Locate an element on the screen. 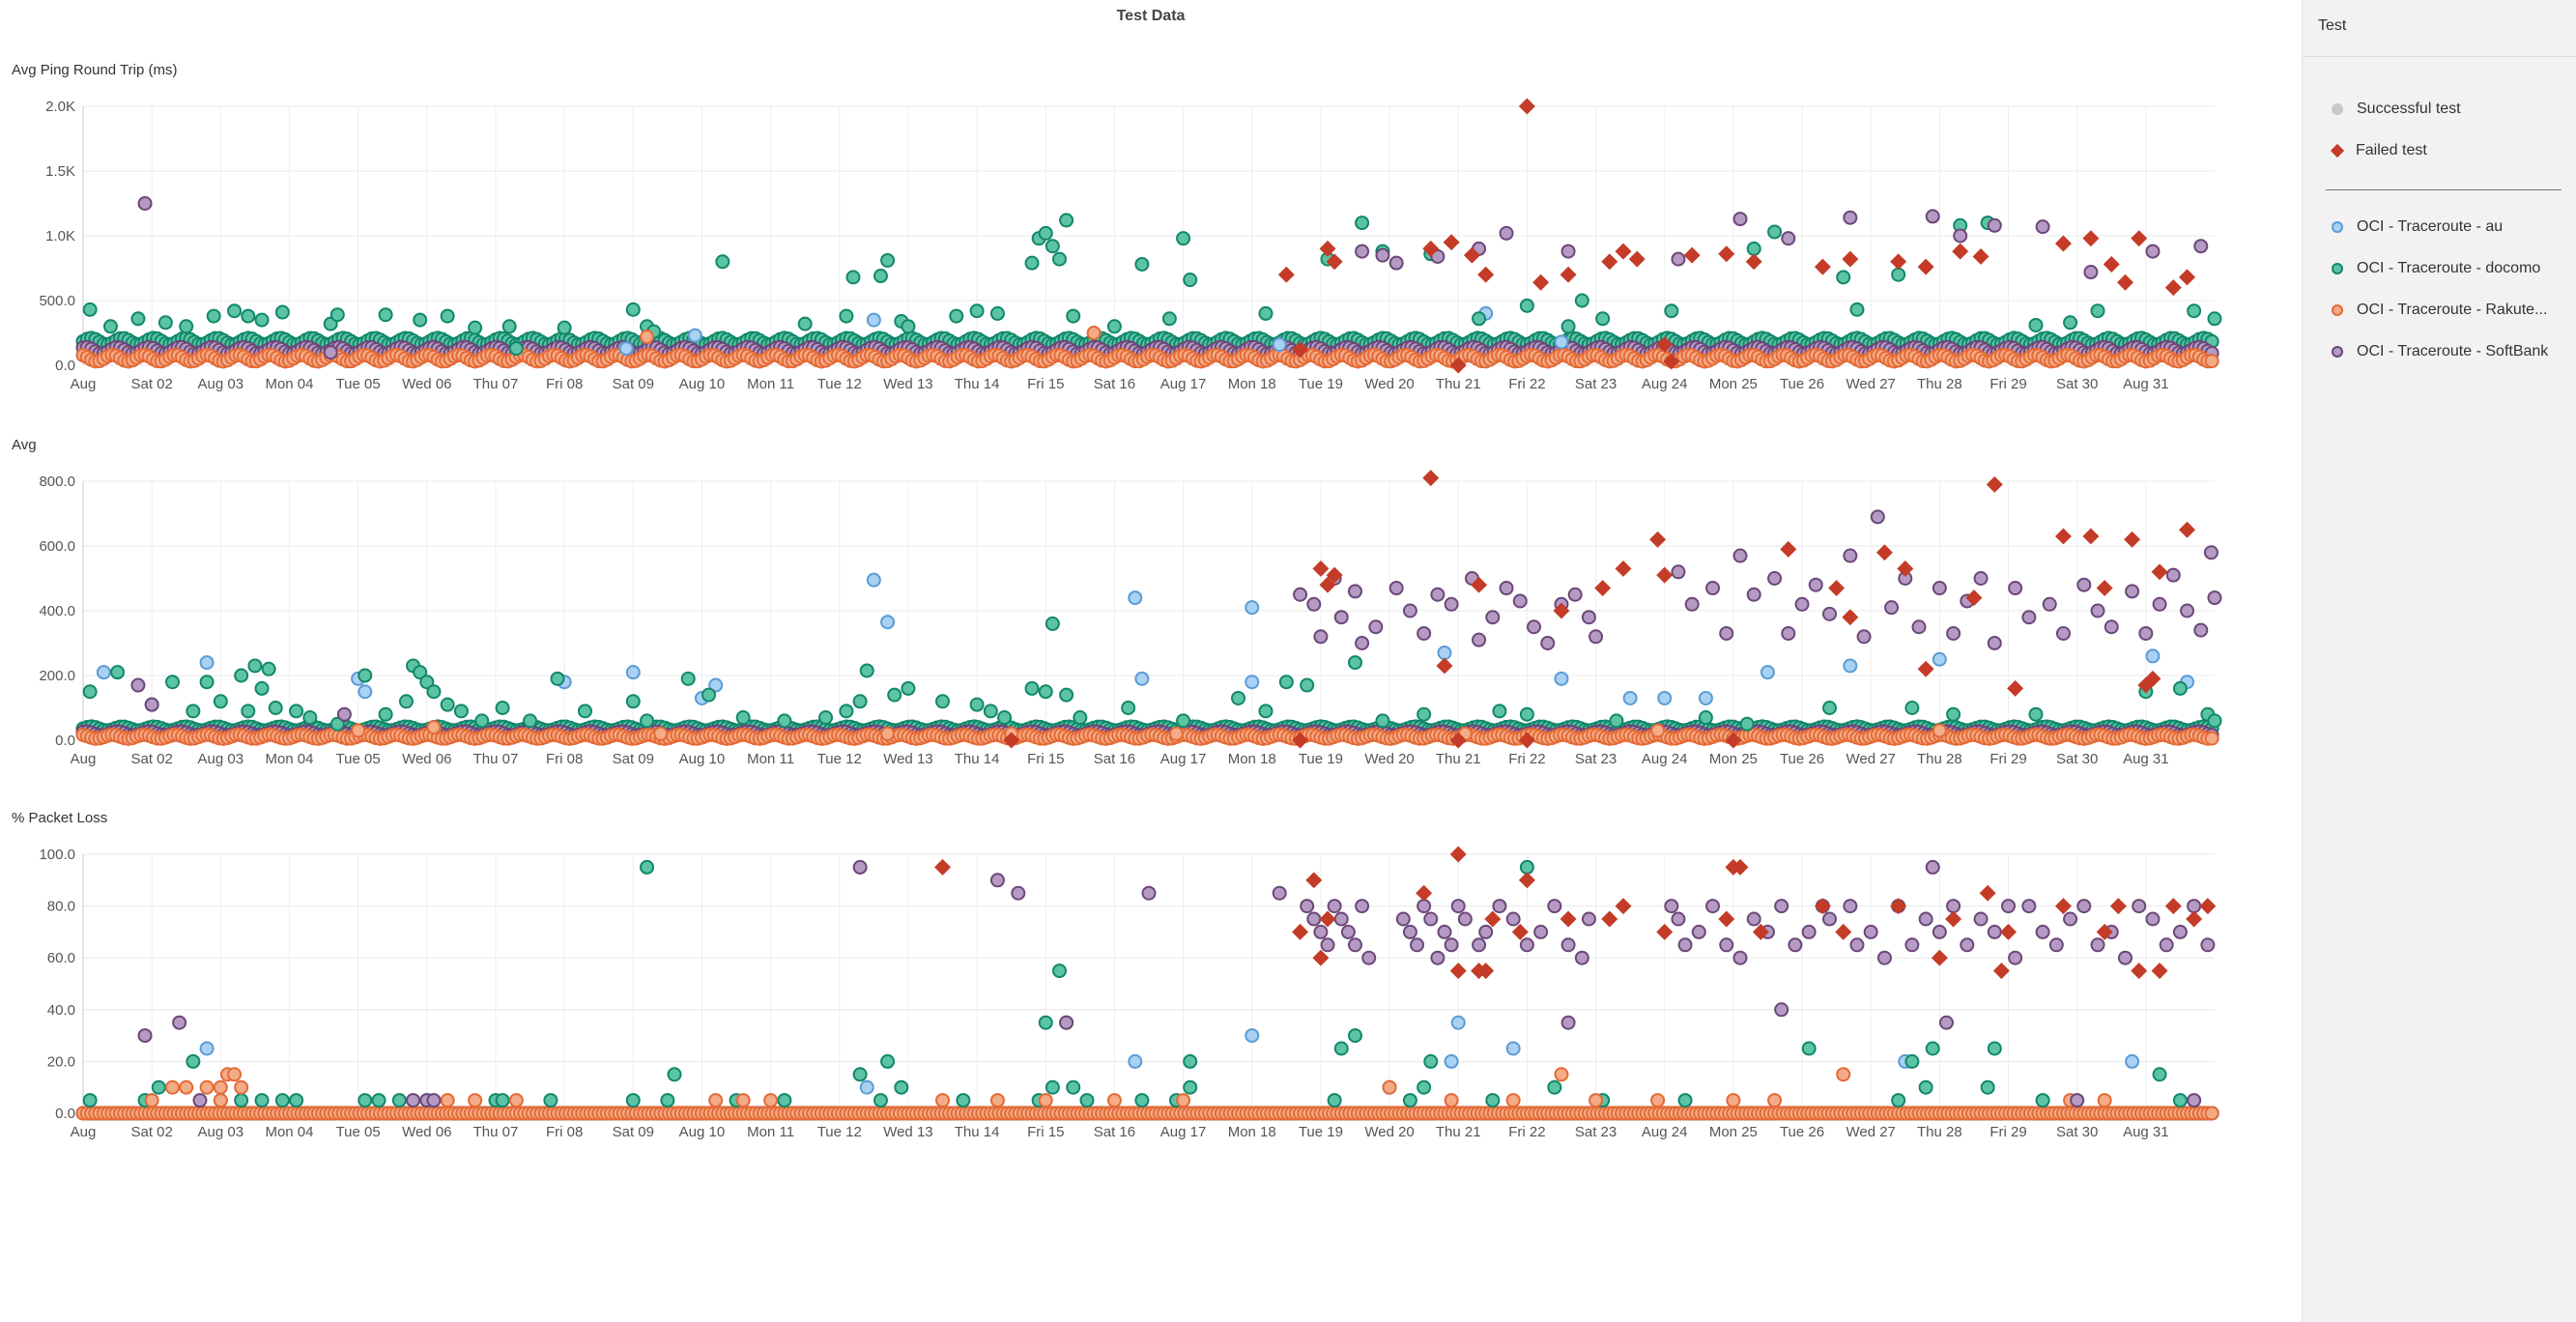 The width and height of the screenshot is (2576, 1322). x-tick-label: Fri 08 is located at coordinates (564, 384).